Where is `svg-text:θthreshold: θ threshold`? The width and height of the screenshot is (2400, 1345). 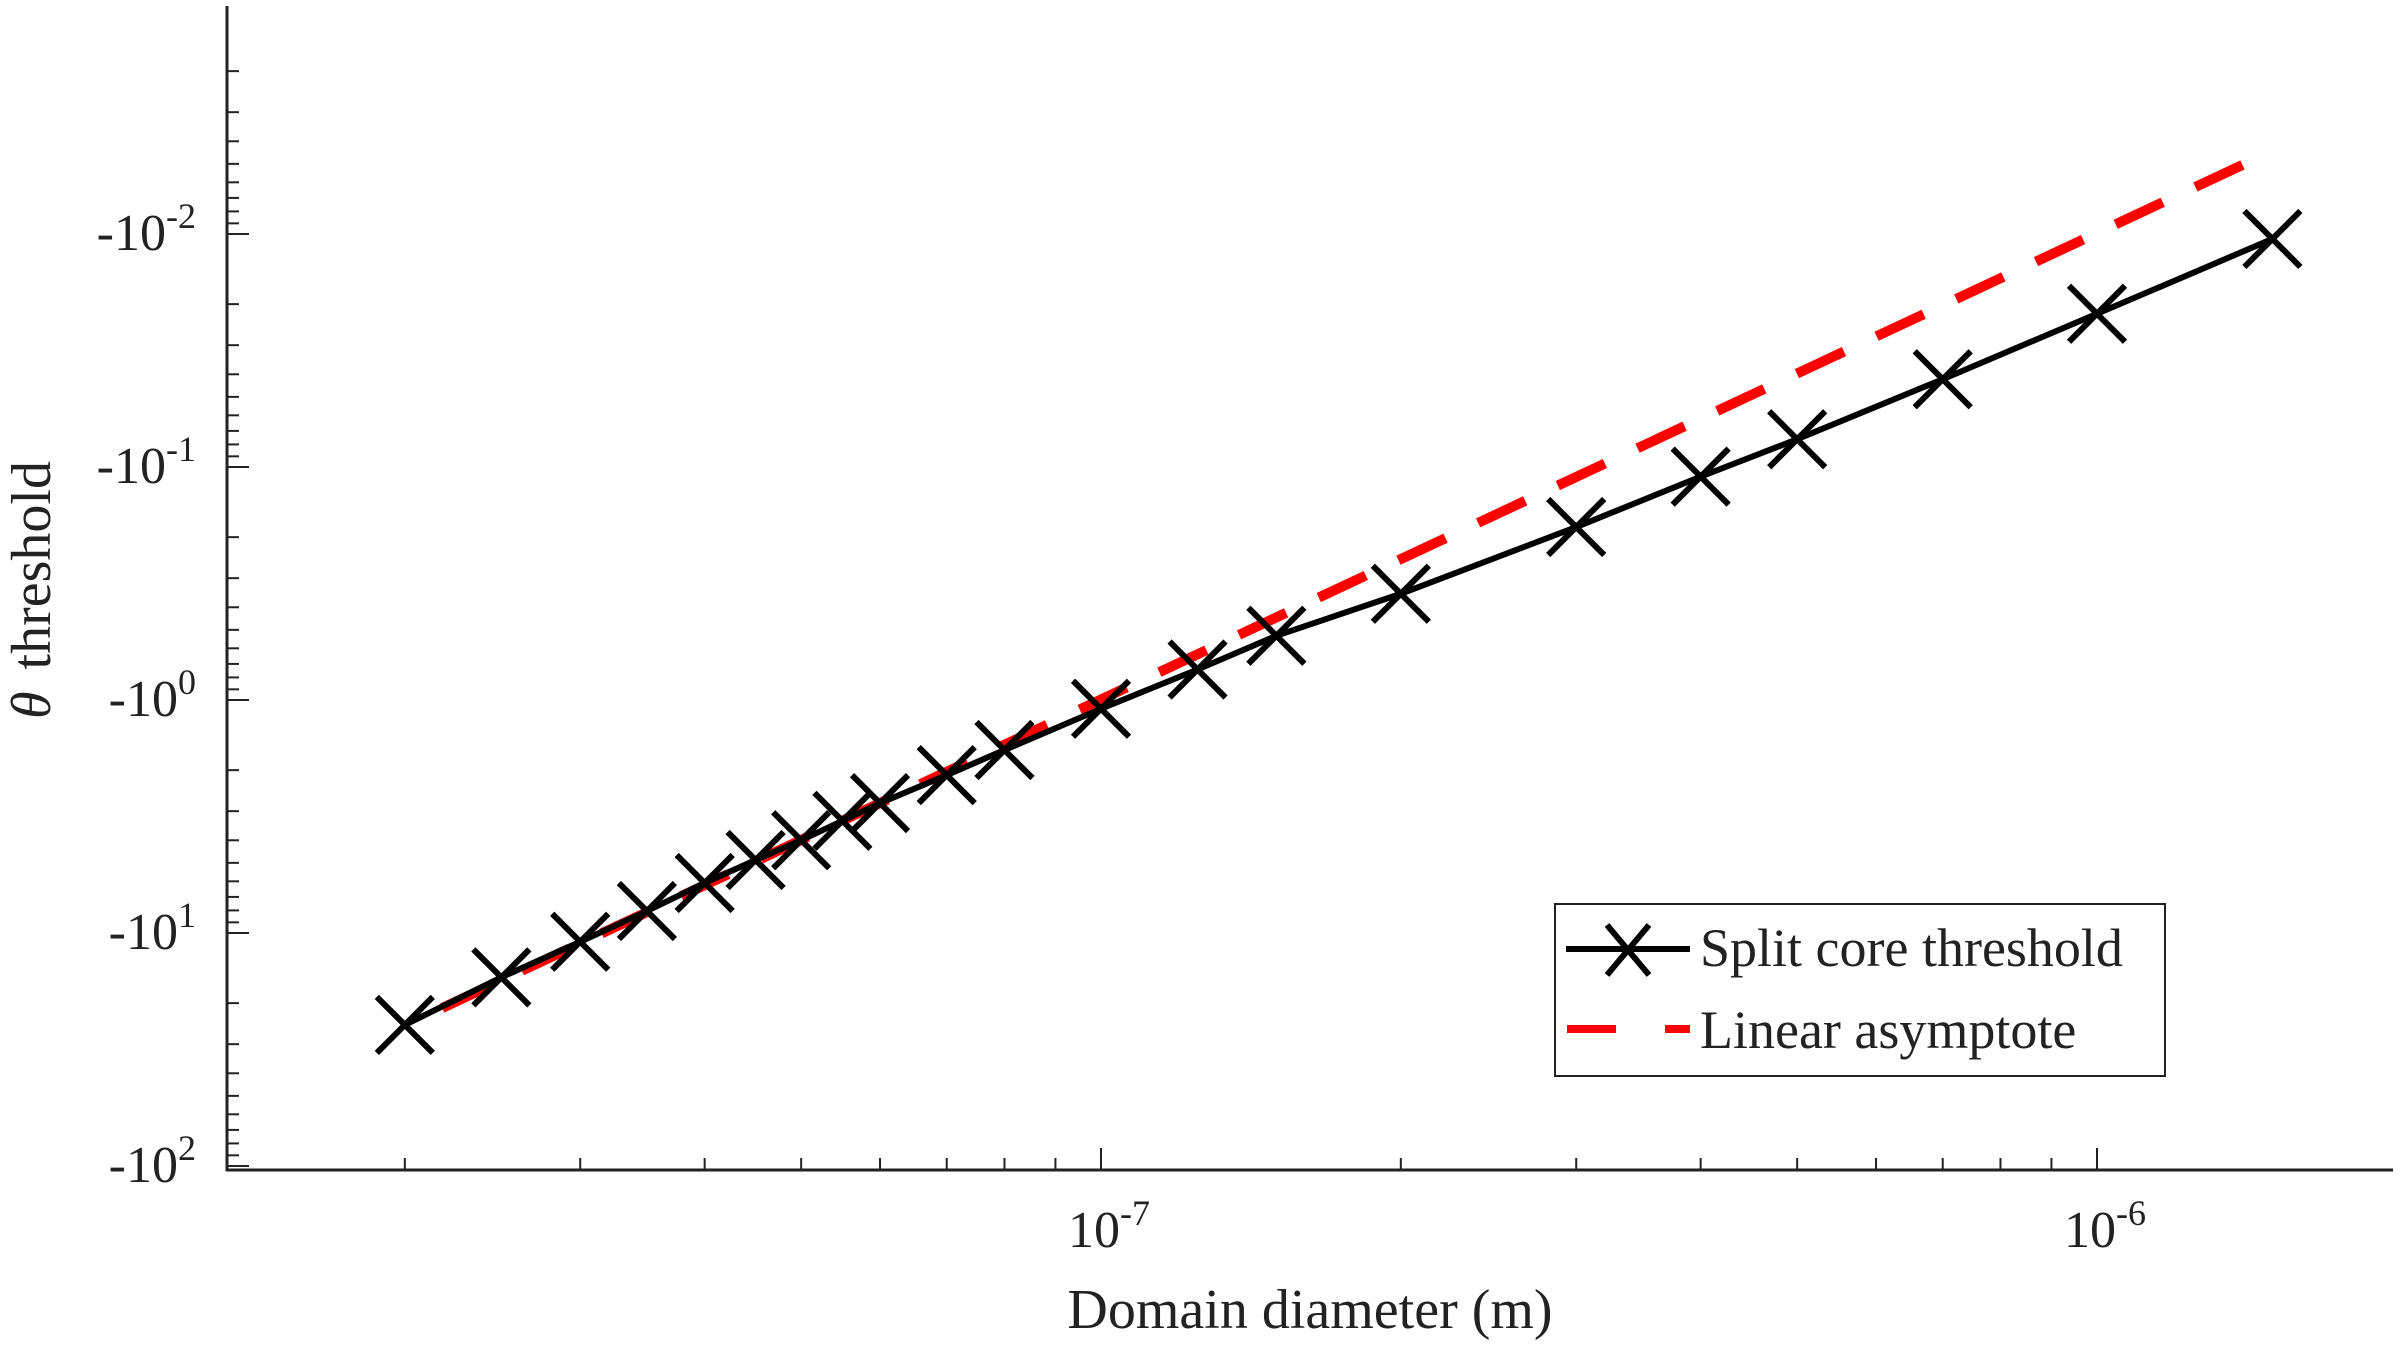 svg-text:θthreshold: θ threshold is located at coordinates (32, 590).